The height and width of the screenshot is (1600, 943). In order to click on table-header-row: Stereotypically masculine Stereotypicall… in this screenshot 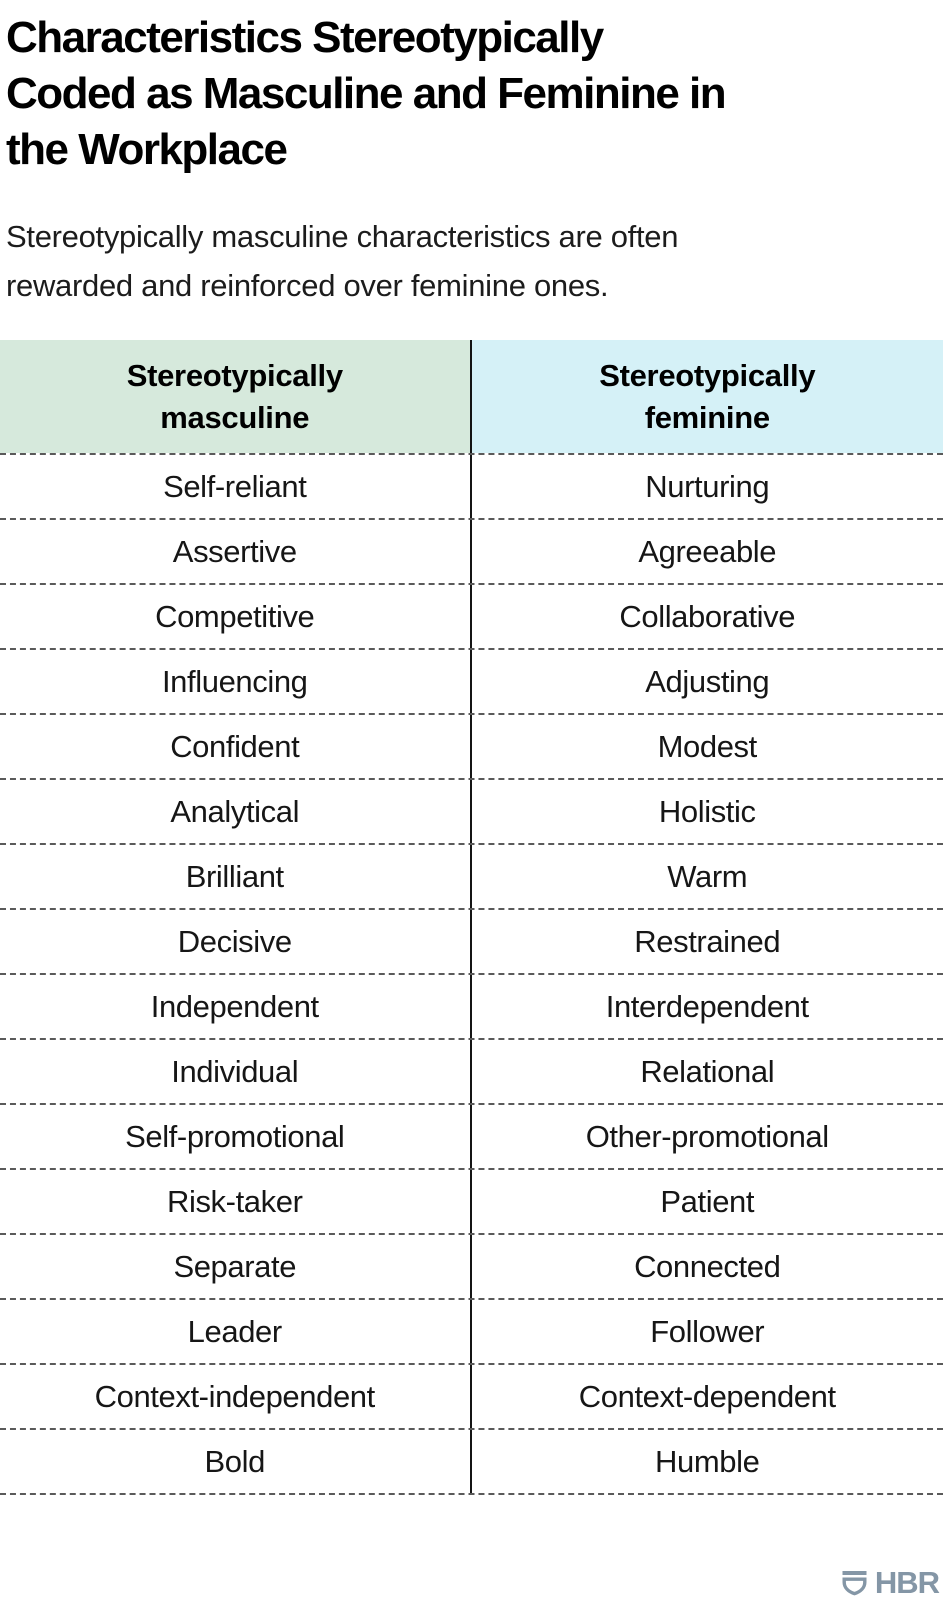, I will do `click(471, 396)`.